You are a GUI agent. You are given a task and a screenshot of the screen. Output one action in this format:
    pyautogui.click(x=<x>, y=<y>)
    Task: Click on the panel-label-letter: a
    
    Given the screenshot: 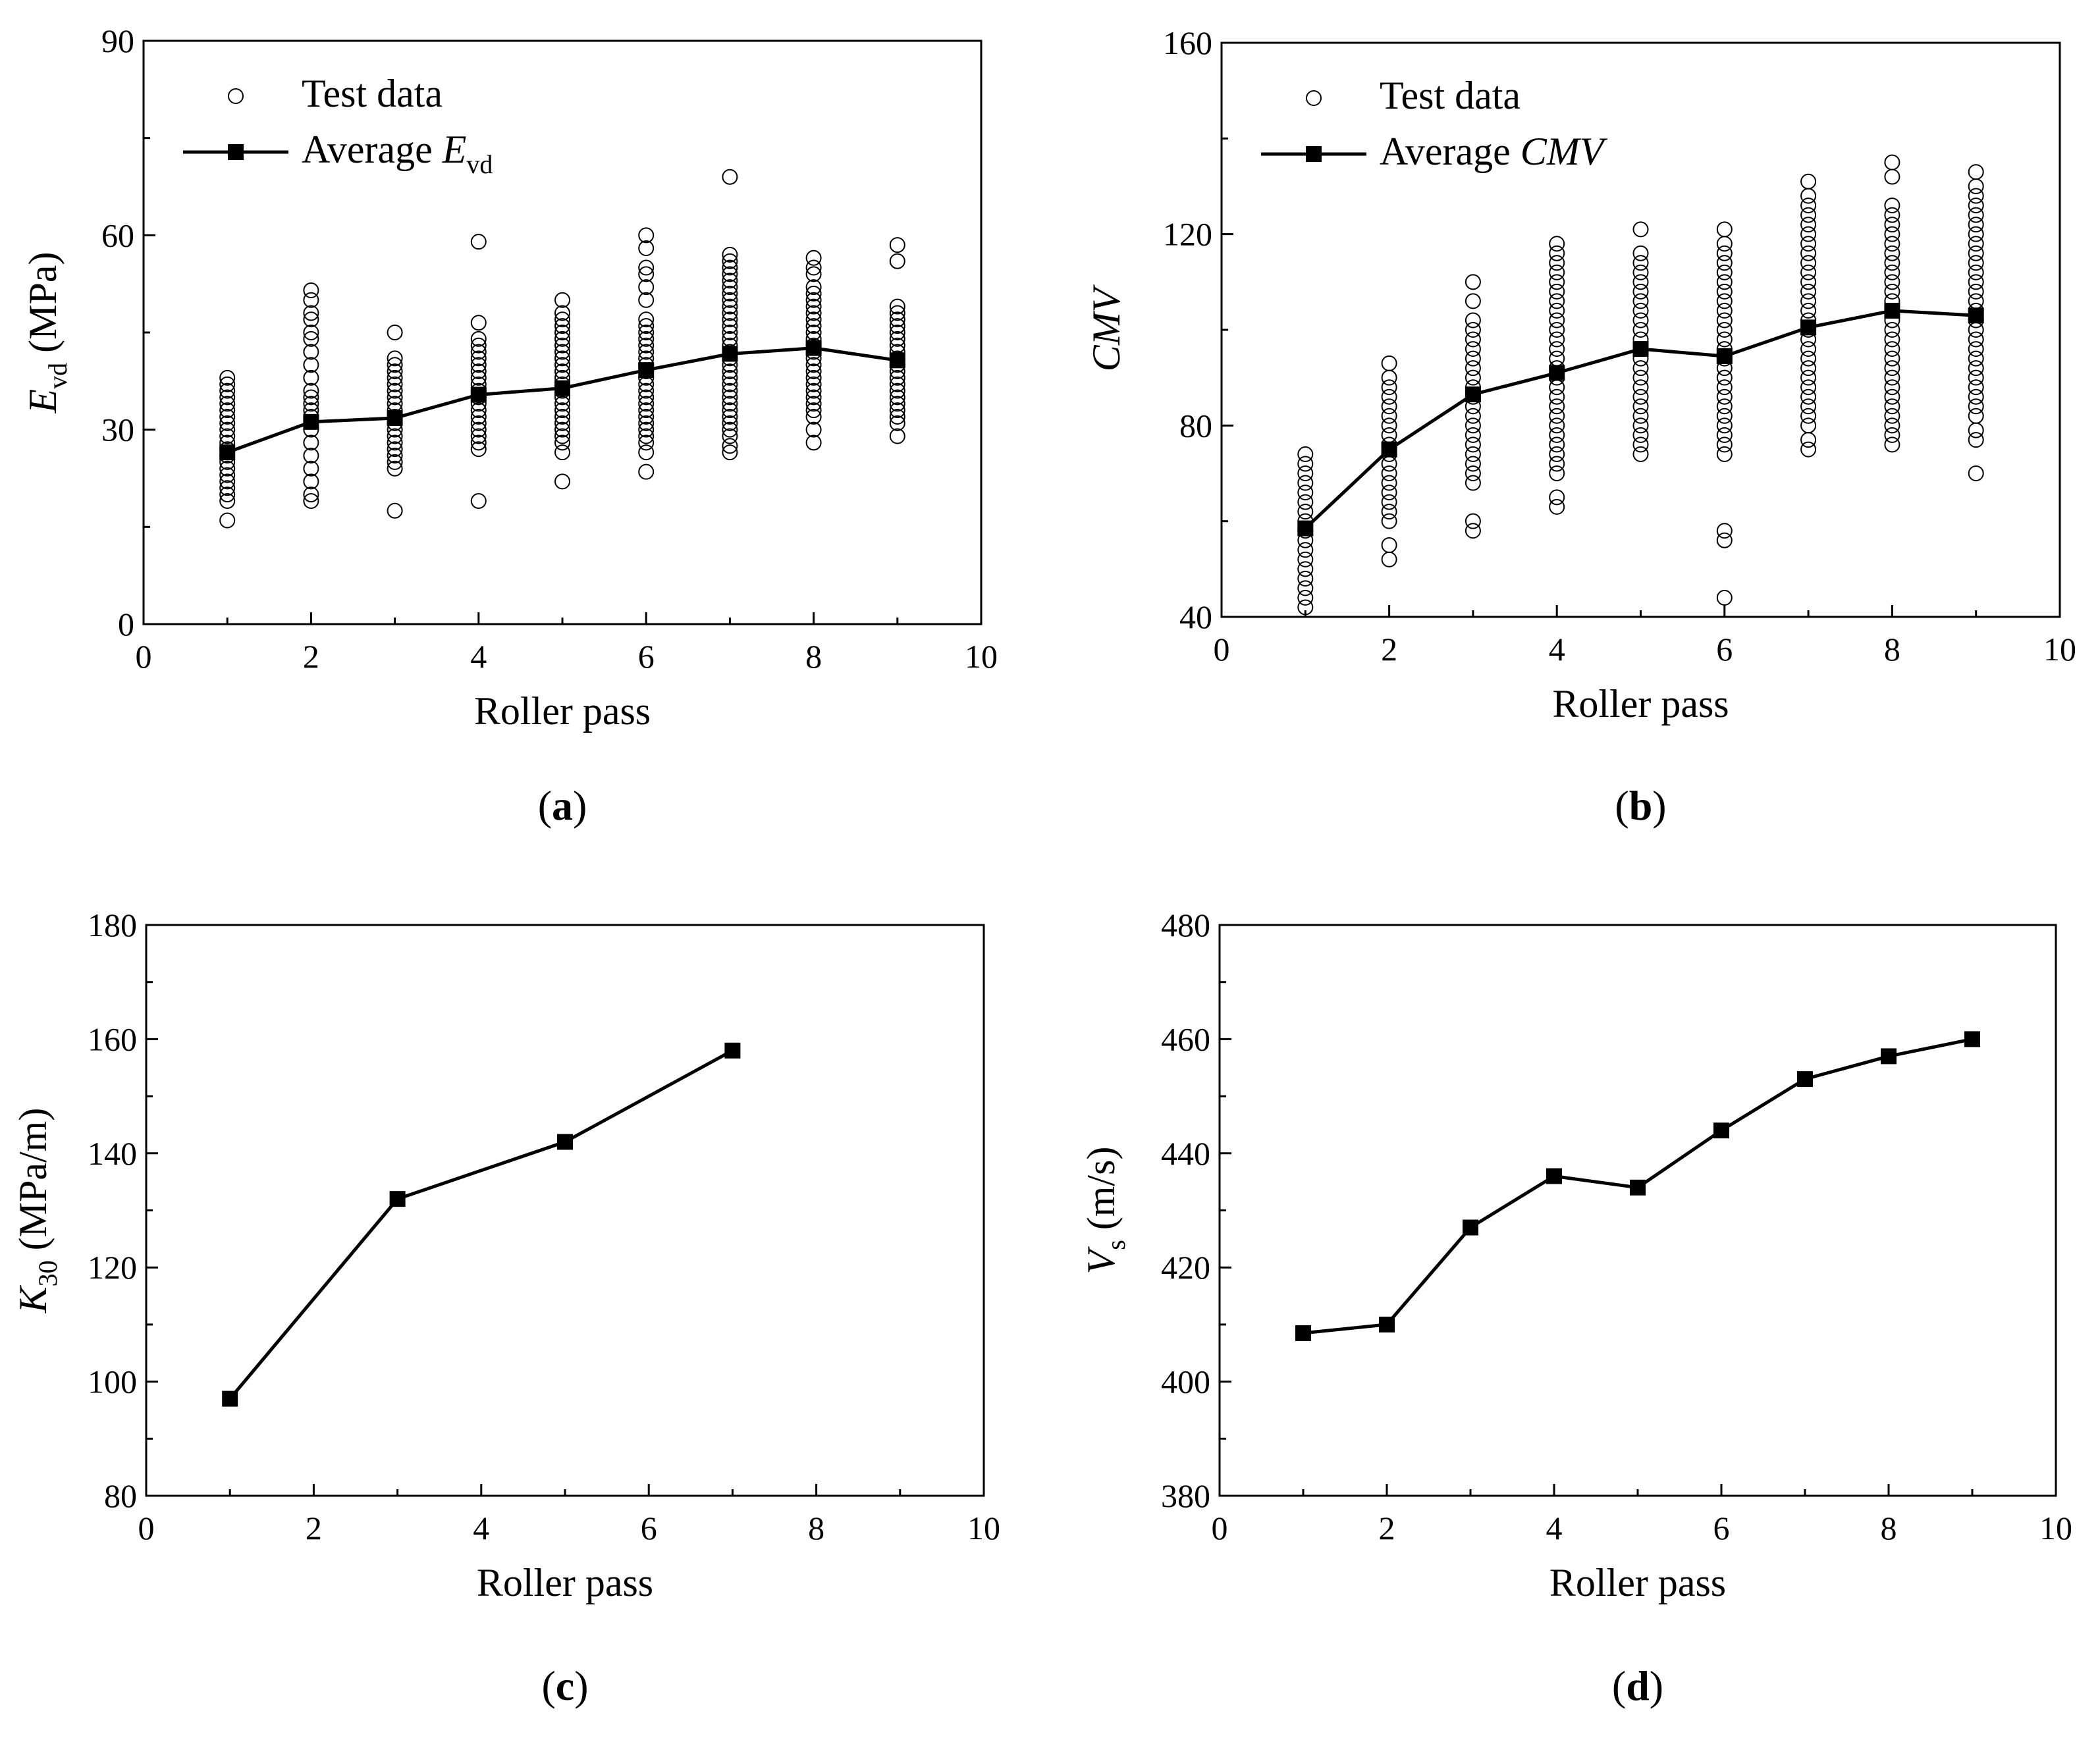 What is the action you would take?
    pyautogui.click(x=562, y=805)
    